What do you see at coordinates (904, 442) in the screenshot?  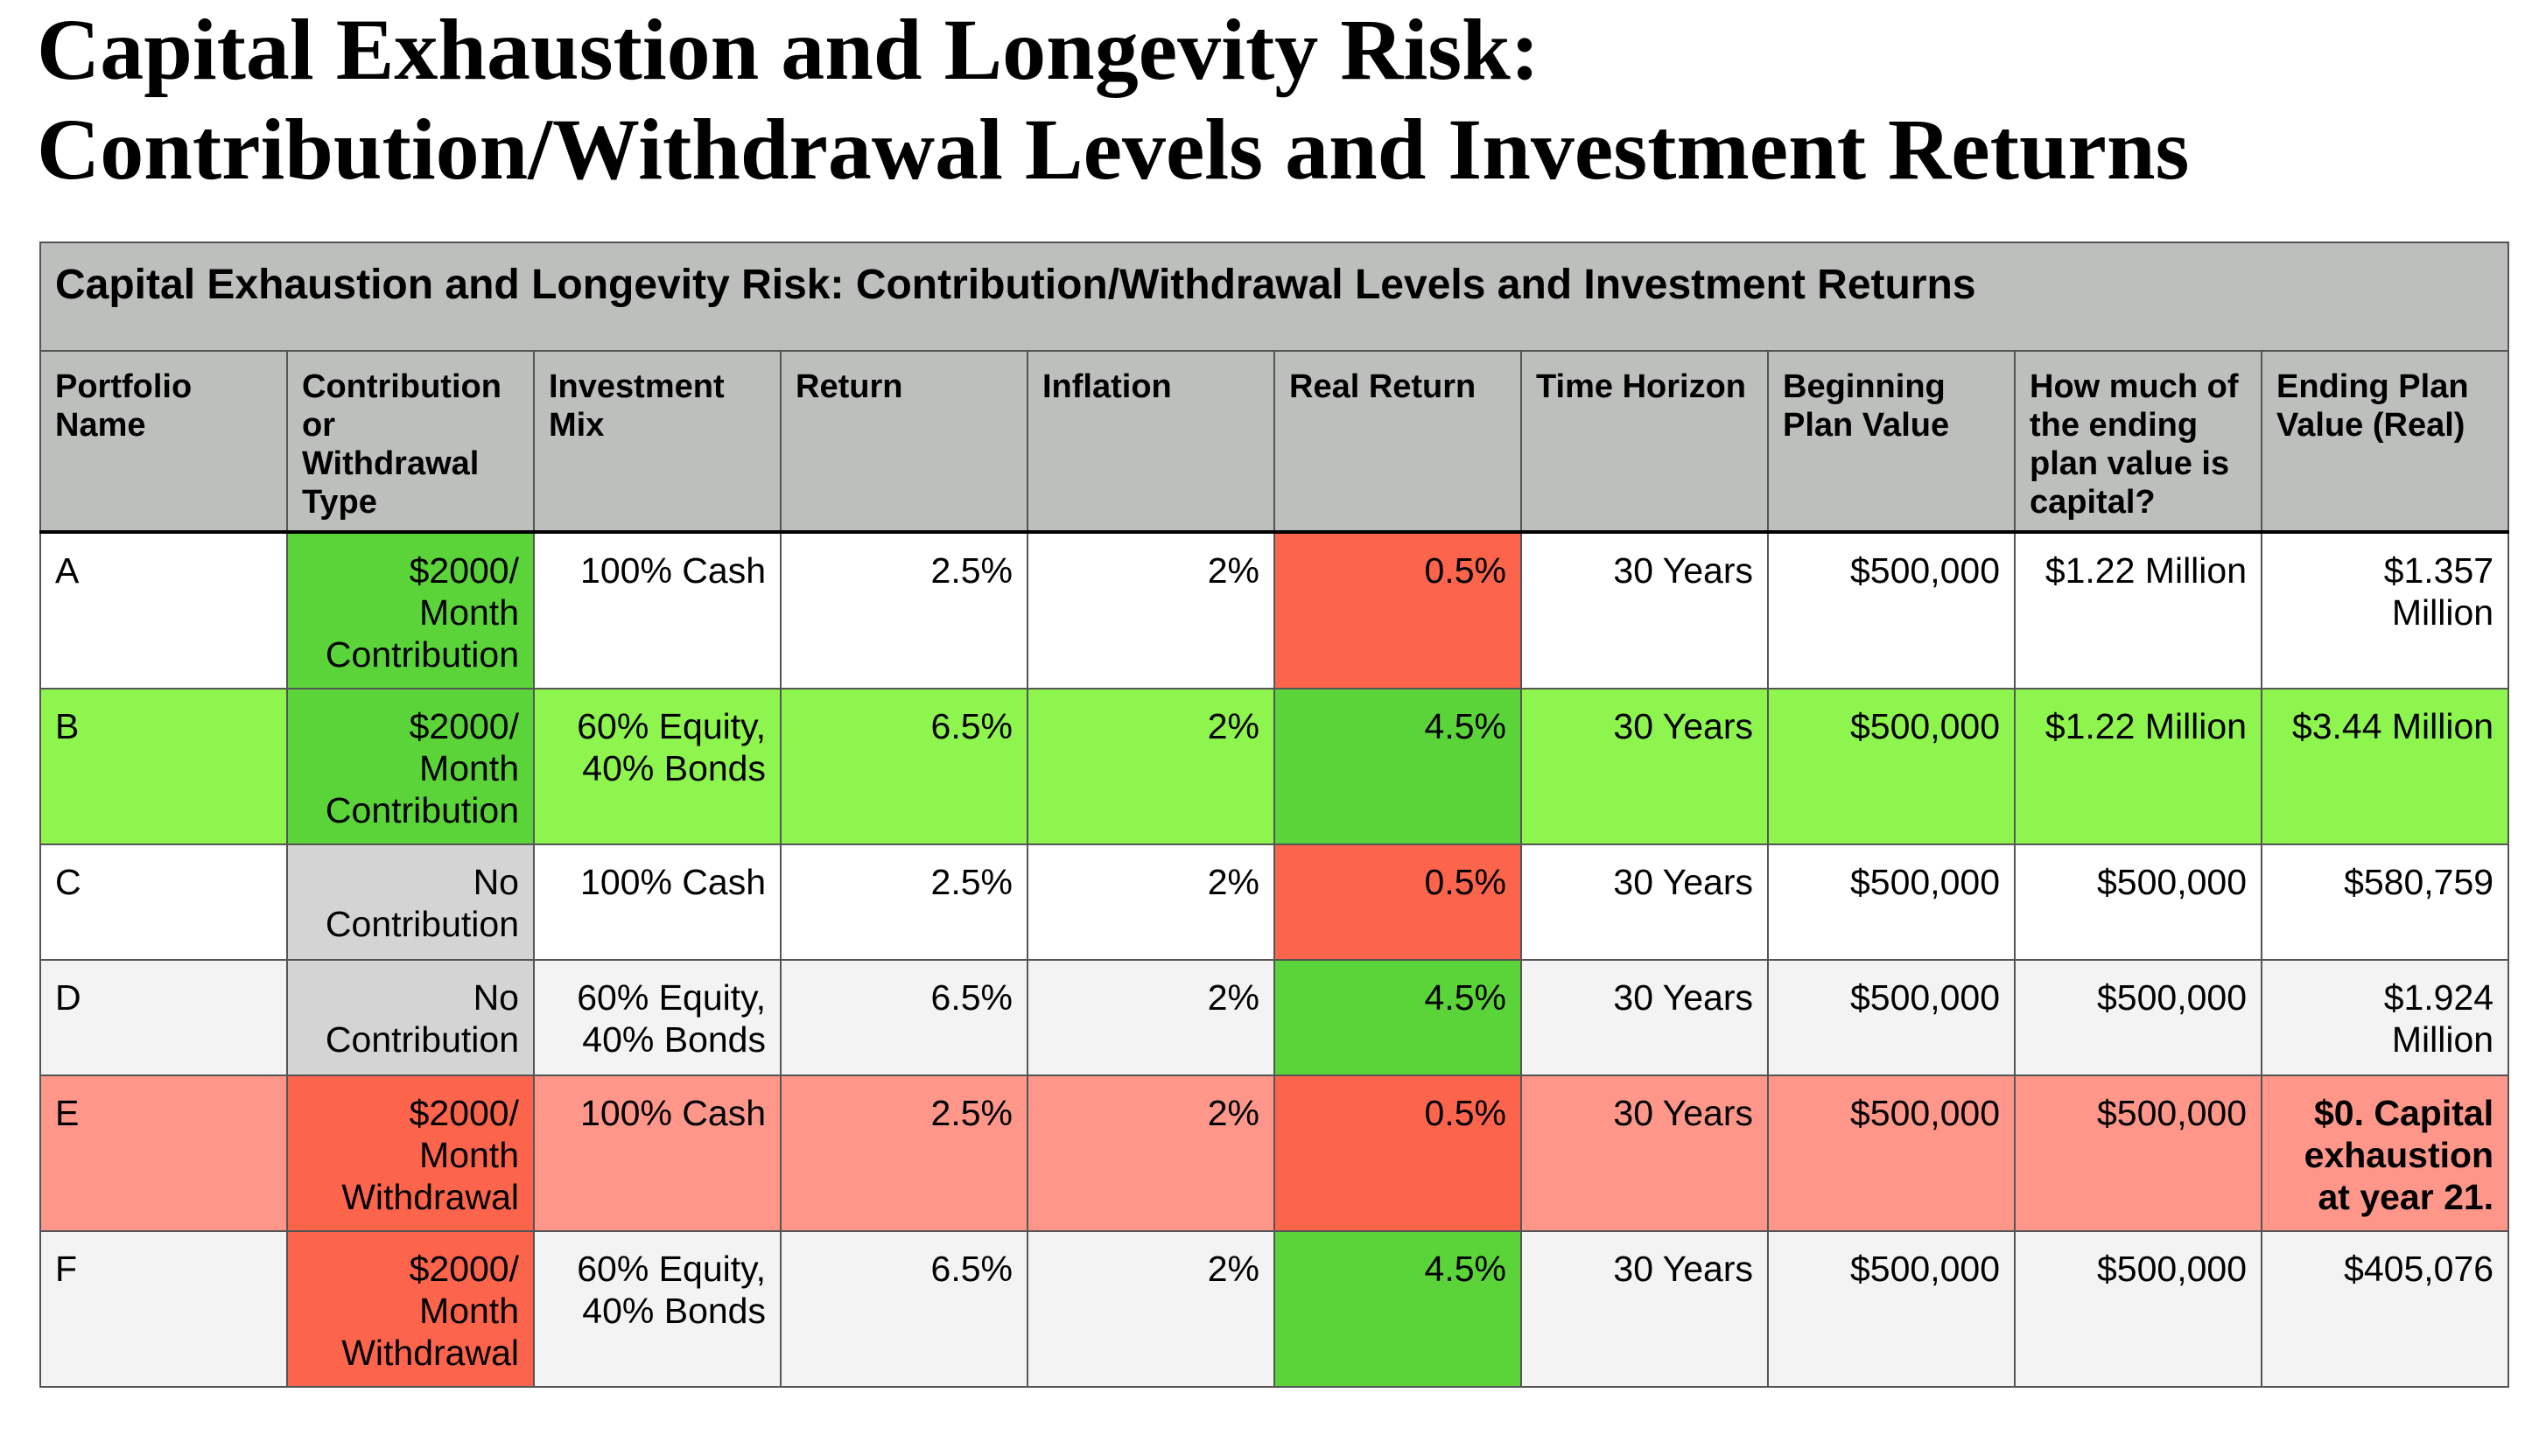 I see `header-return: Return` at bounding box center [904, 442].